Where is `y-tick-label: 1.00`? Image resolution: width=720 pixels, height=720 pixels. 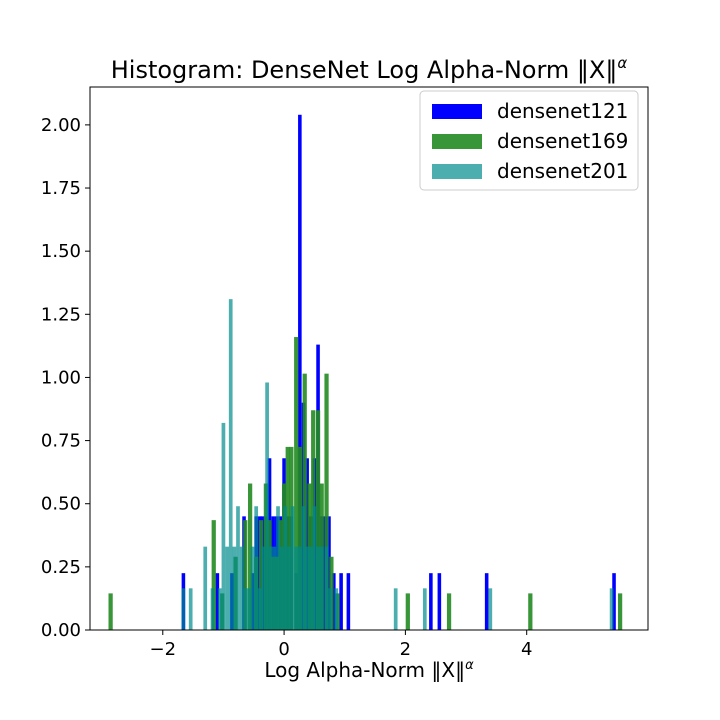
y-tick-label: 1.00 is located at coordinates (61, 377).